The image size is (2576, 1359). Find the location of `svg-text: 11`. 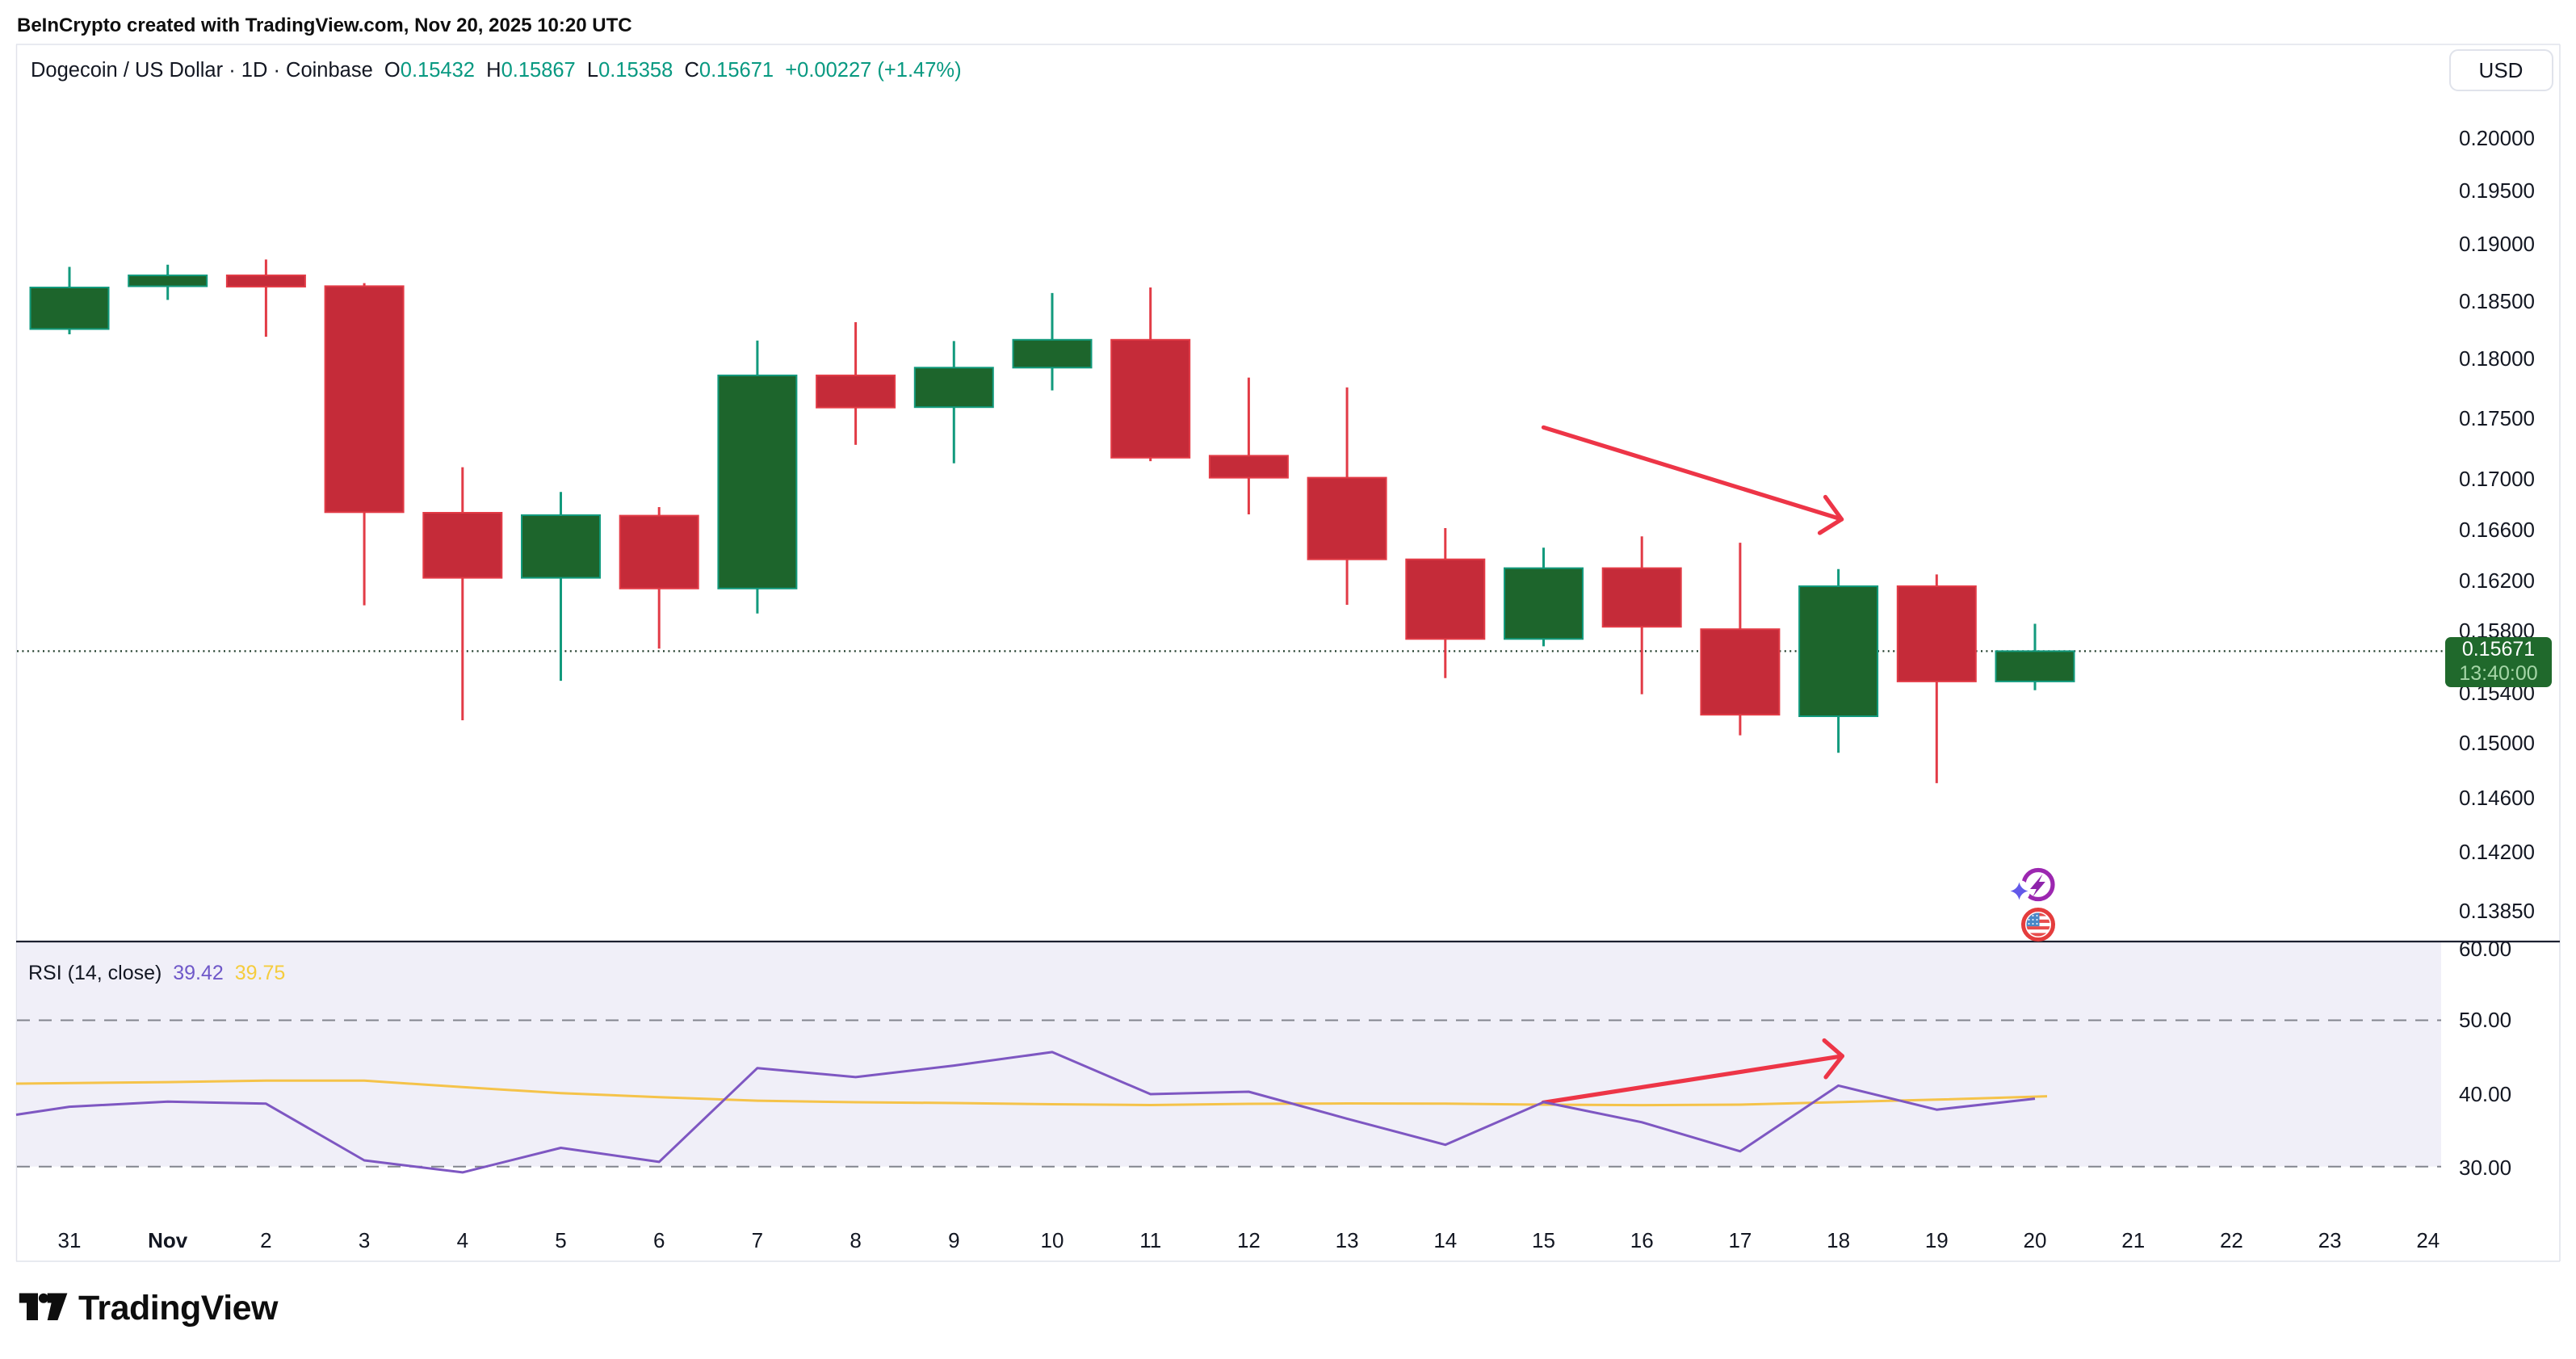

svg-text: 11 is located at coordinates (1150, 1240).